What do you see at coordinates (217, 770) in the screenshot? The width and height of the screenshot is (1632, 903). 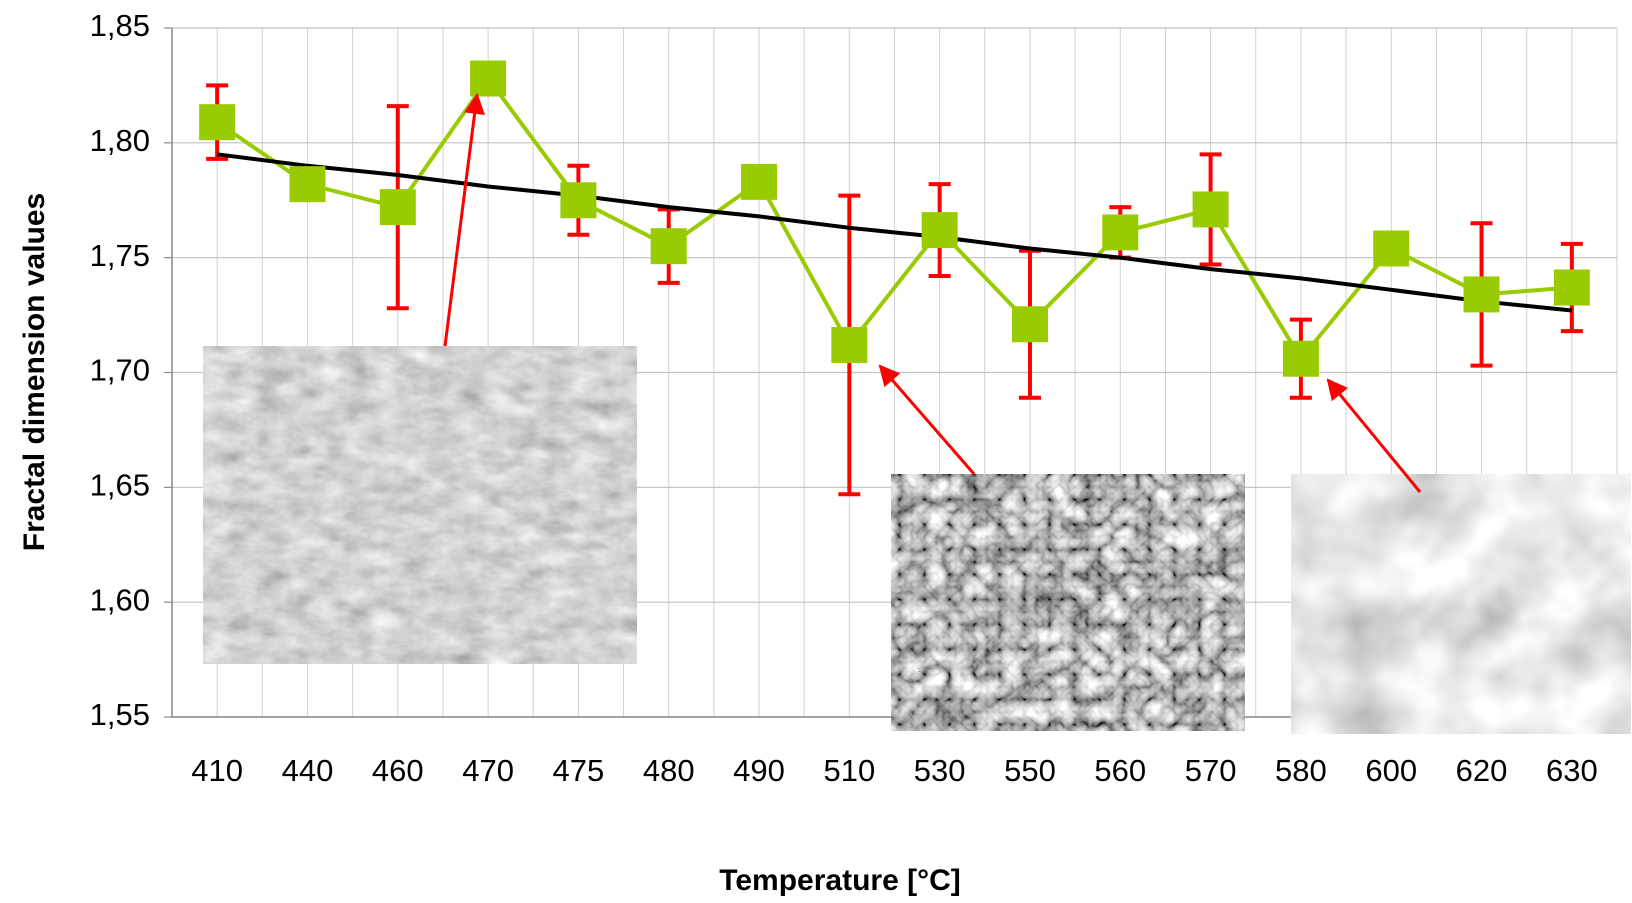 I see `x-tick-label: 410` at bounding box center [217, 770].